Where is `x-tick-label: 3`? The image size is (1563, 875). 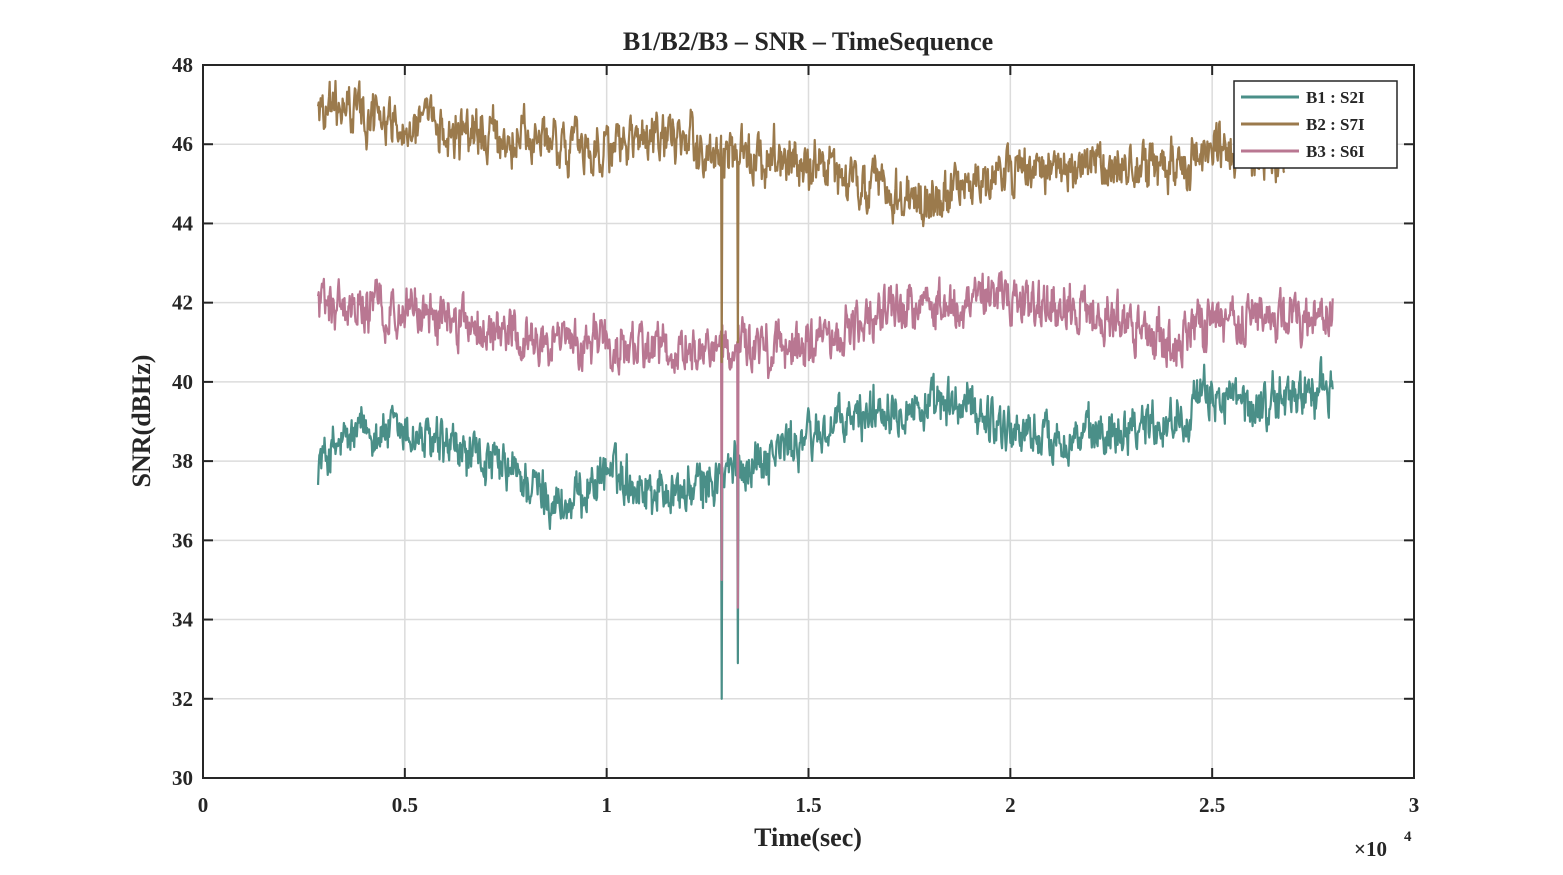
x-tick-label: 3 is located at coordinates (1414, 805).